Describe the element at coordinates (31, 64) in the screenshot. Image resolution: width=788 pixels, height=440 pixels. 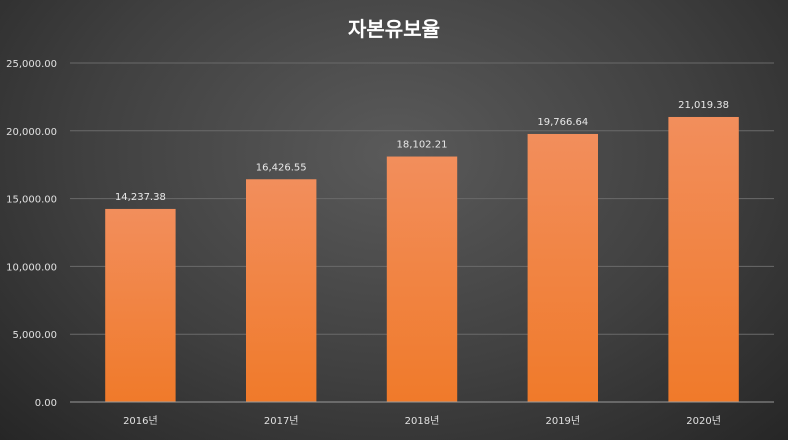
I see `y-tick-label: 25,000.00` at that location.